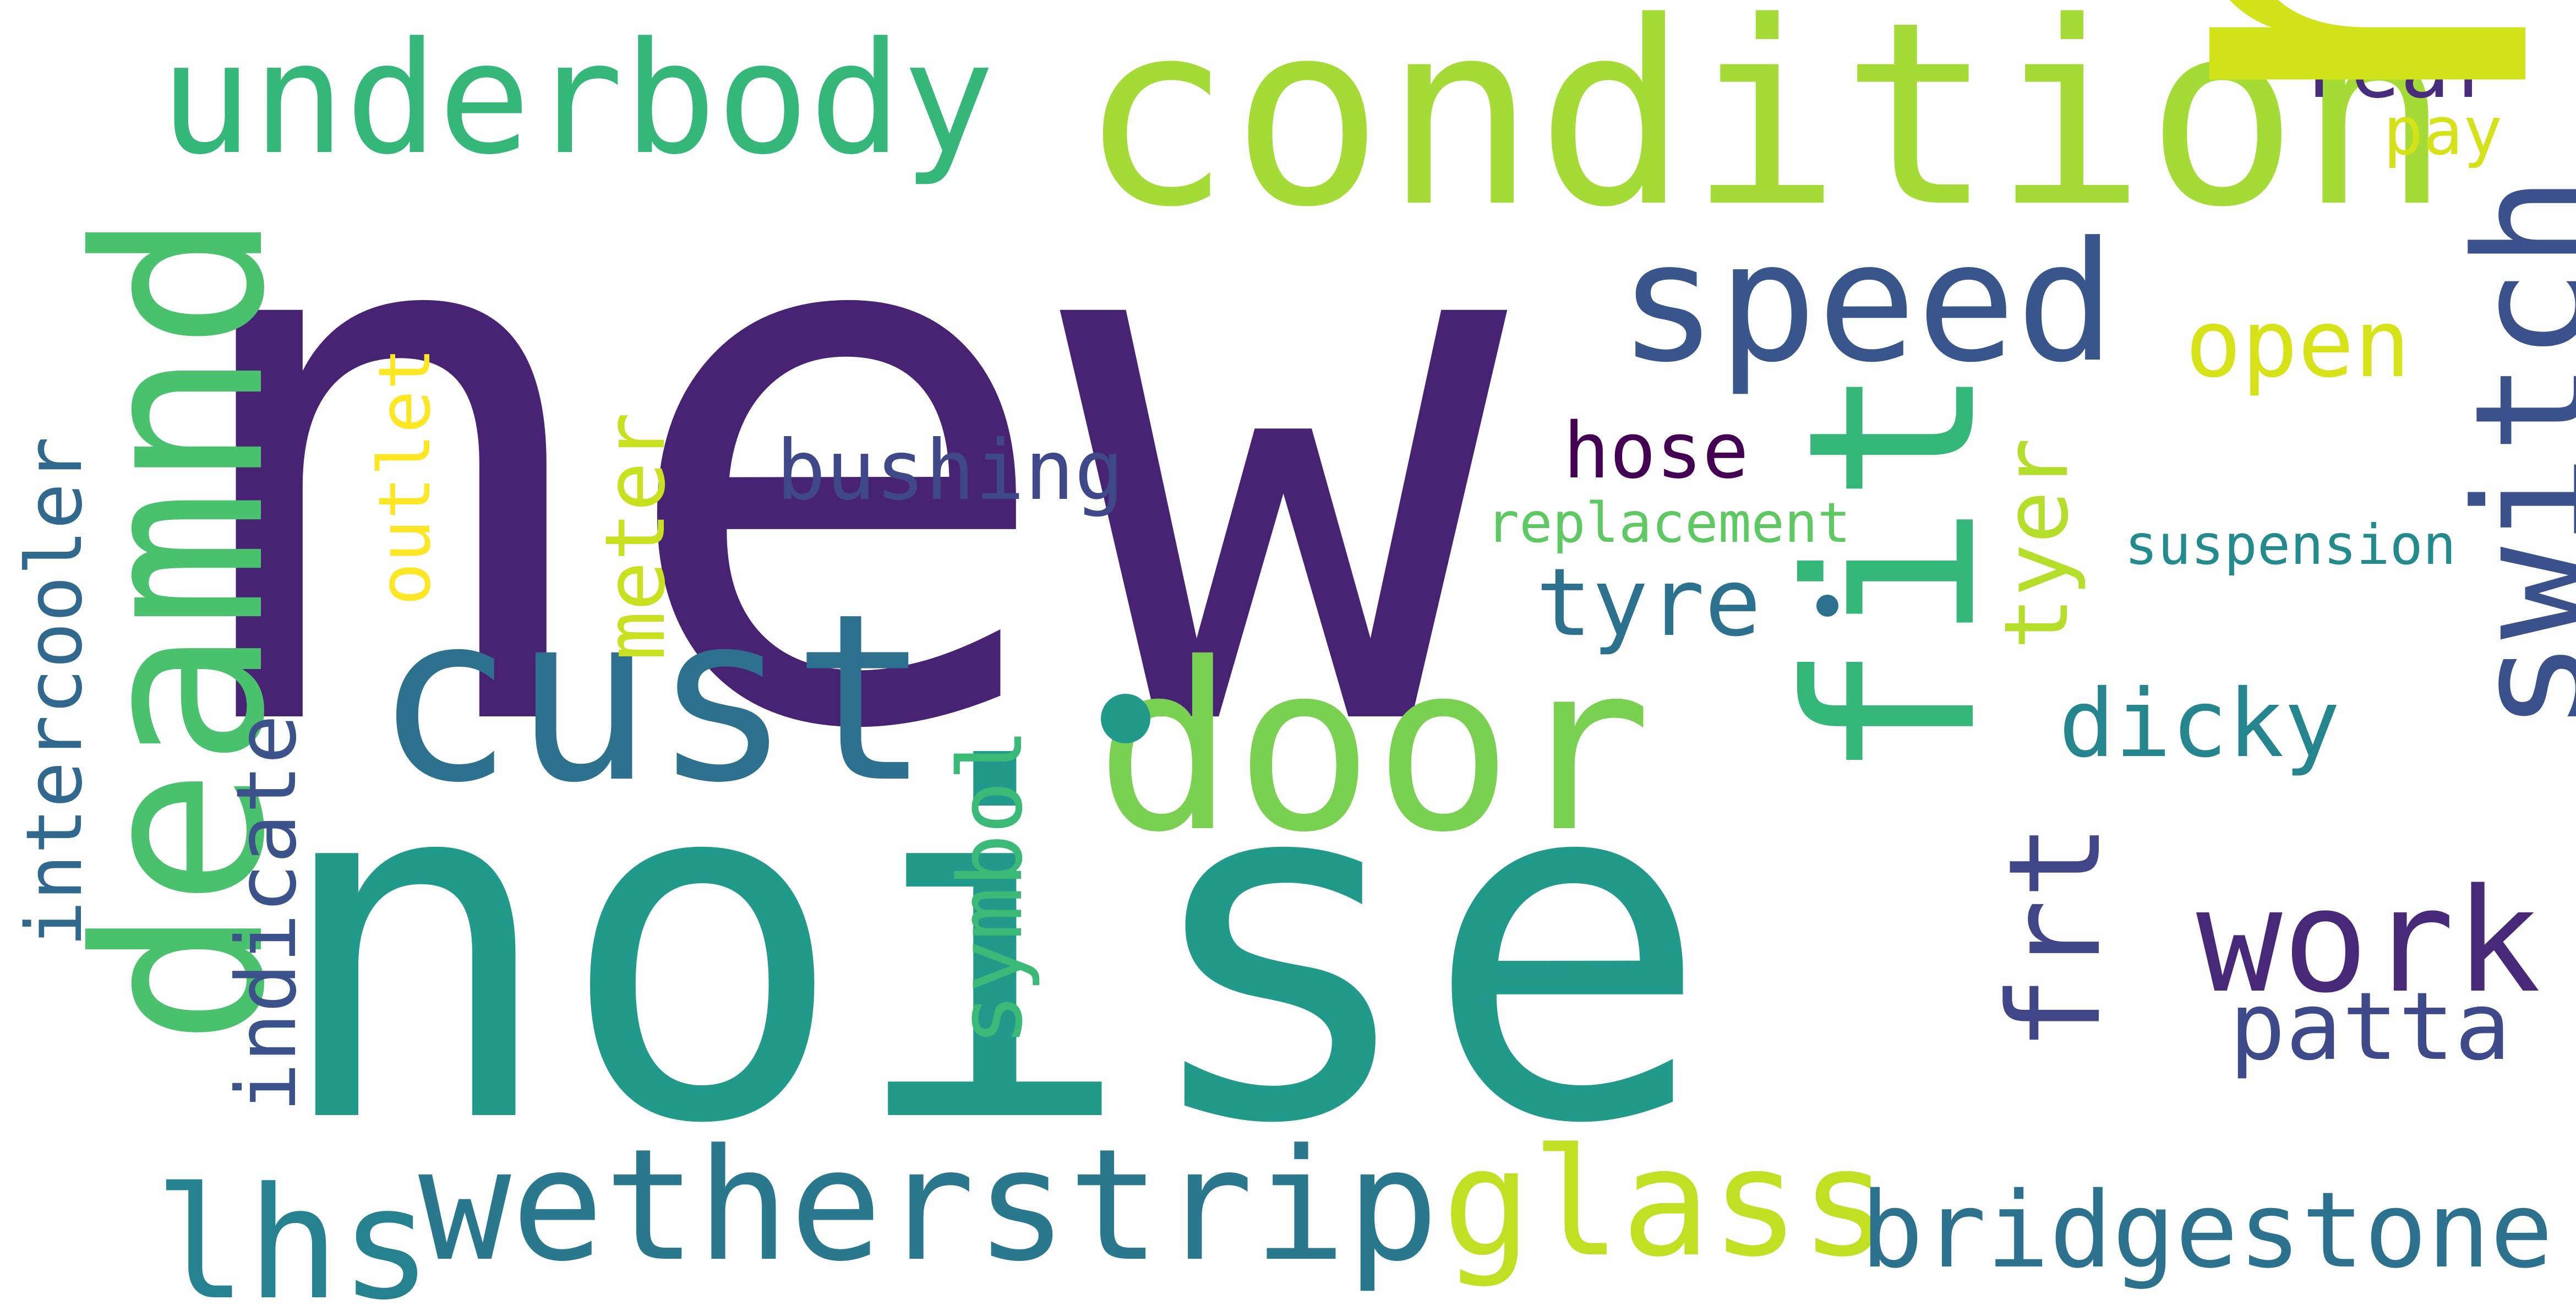 The width and height of the screenshot is (2576, 1305). I want to click on word-pay: pay, so click(2443, 132).